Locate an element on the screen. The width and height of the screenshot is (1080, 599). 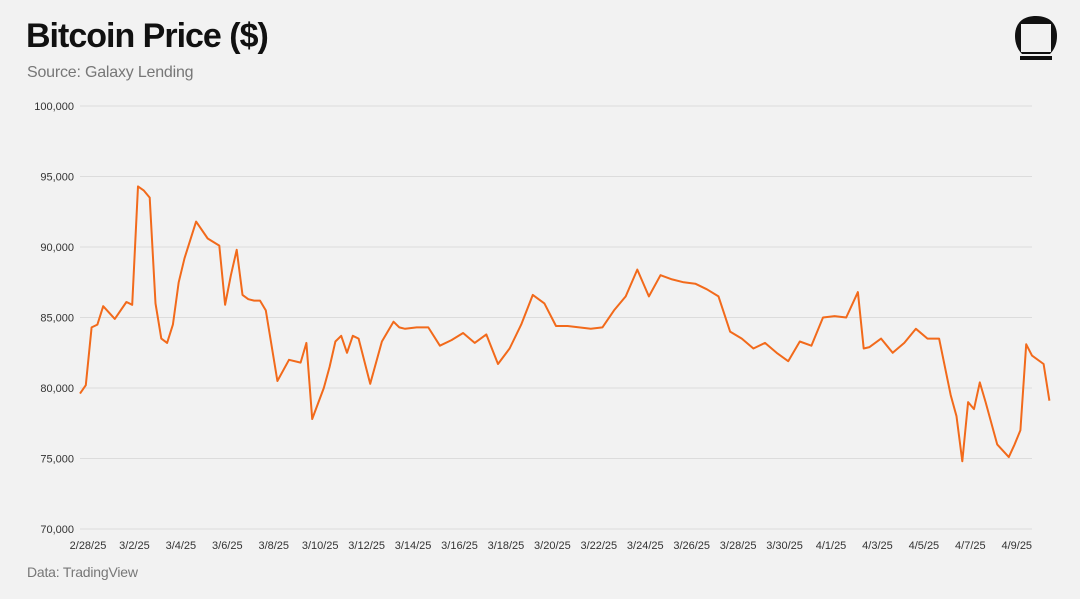
chart-title: Bitcoin Price ($) is located at coordinates (147, 36).